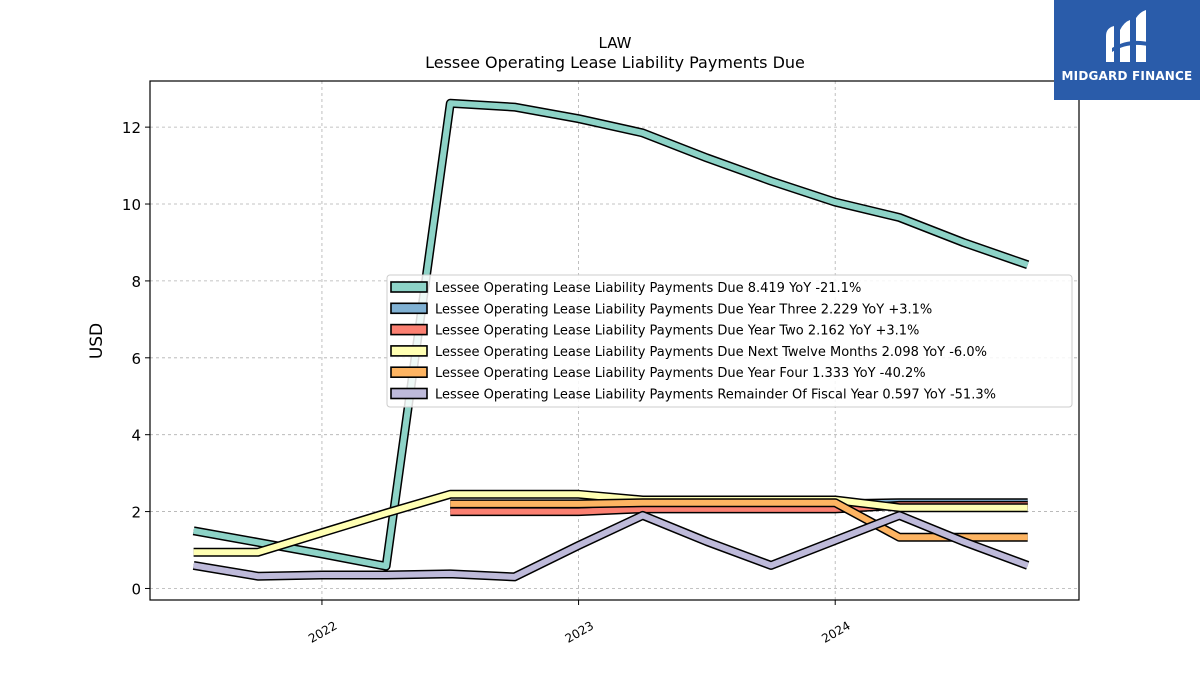 The height and width of the screenshot is (675, 1200). Describe the element at coordinates (322, 631) in the screenshot. I see `x-tick-label: 2022` at that location.